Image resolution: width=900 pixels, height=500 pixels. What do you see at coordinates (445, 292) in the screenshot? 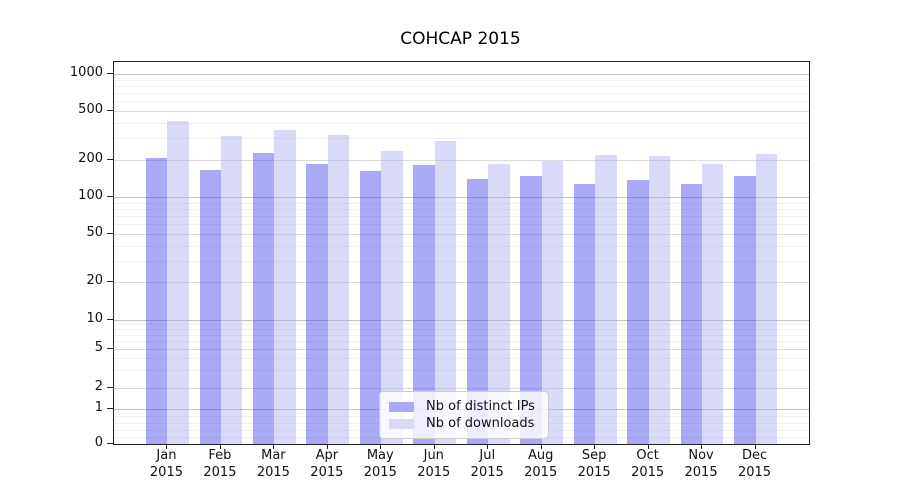
I see `bar-downloads-jun` at bounding box center [445, 292].